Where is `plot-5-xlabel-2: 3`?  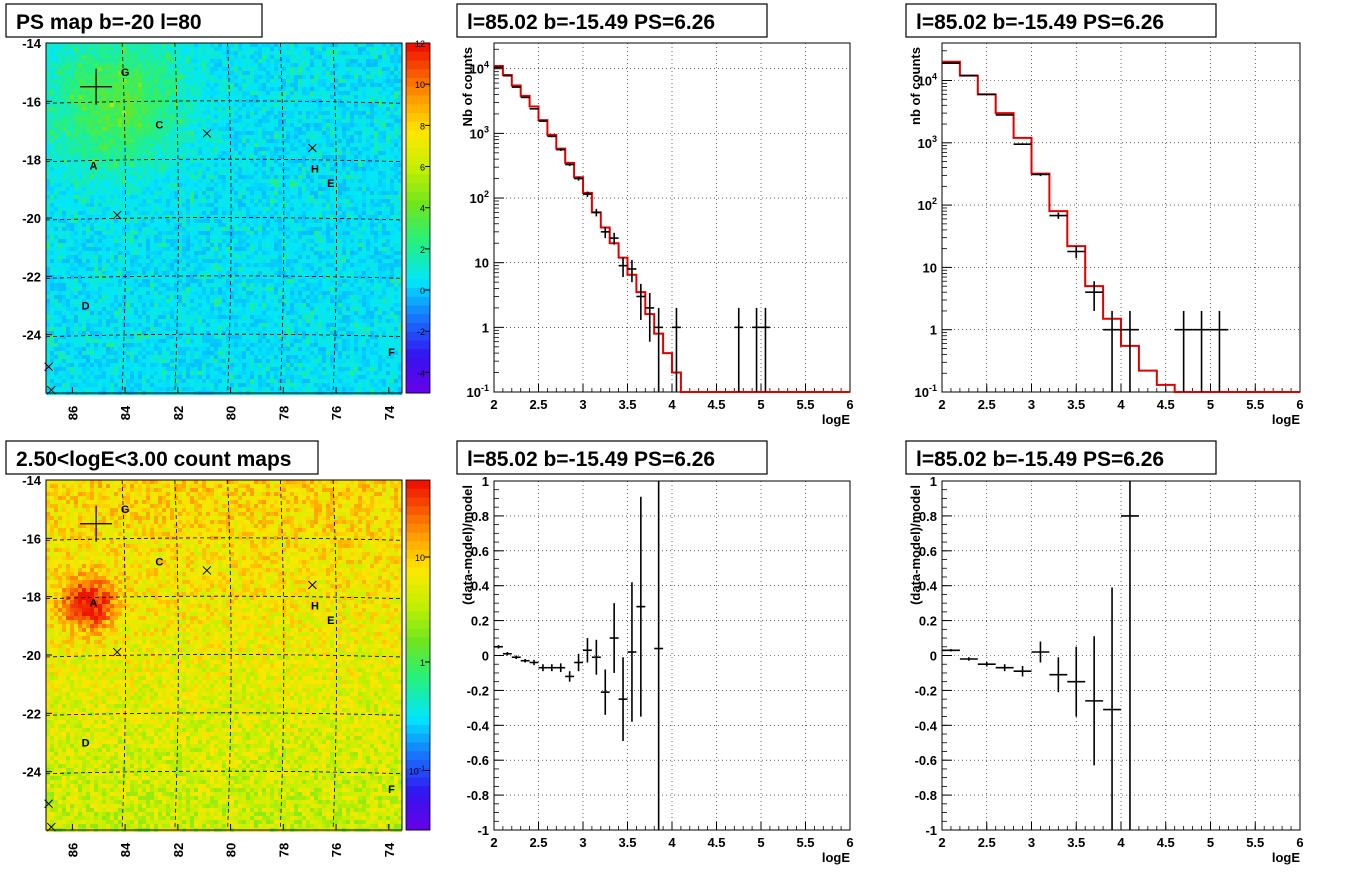 plot-5-xlabel-2: 3 is located at coordinates (1031, 842).